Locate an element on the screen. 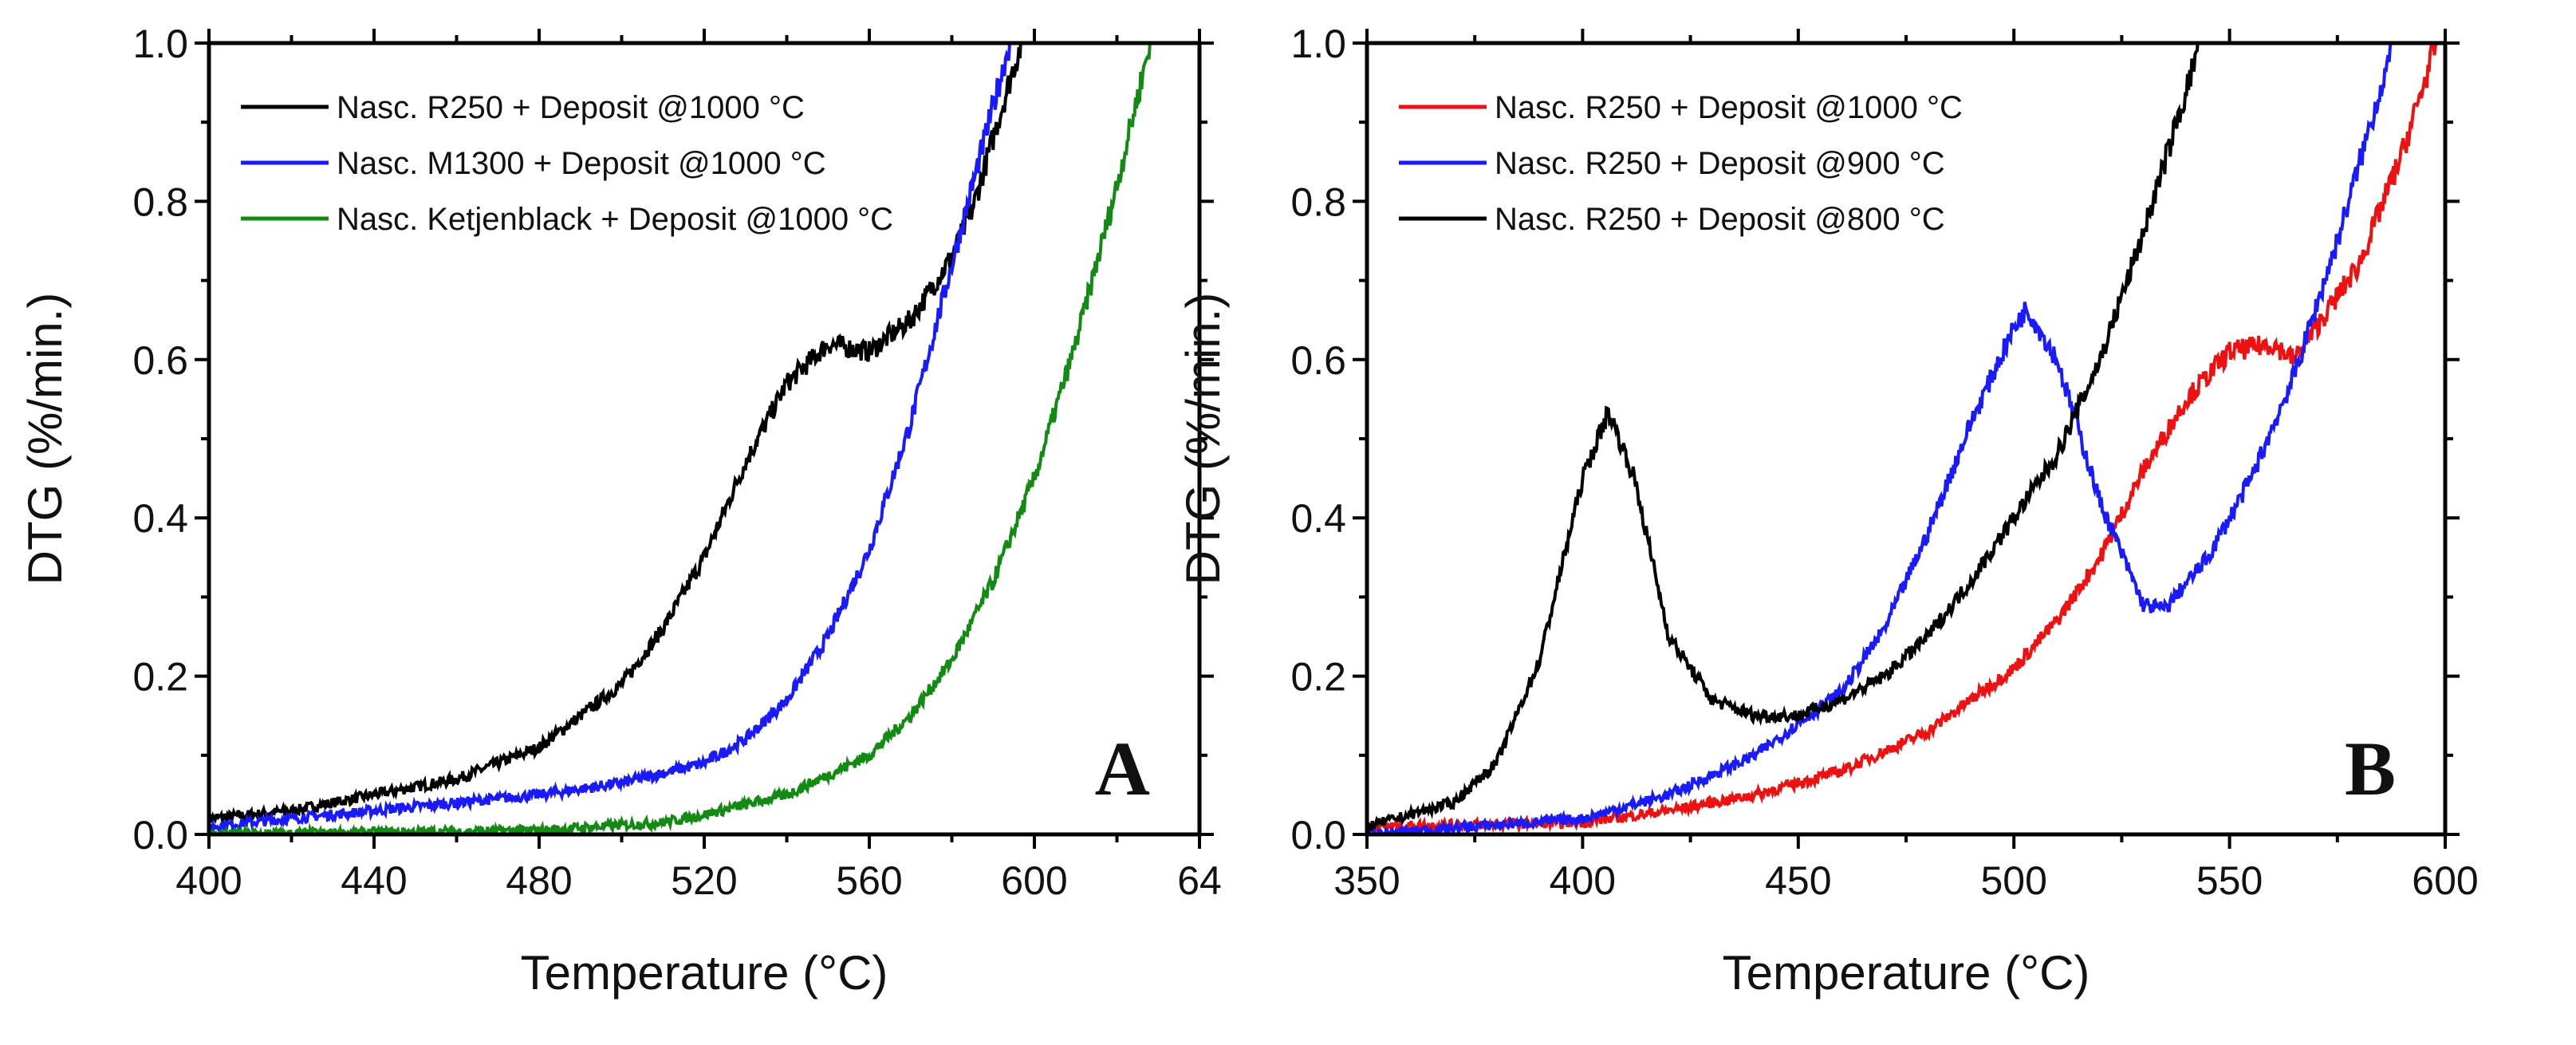  x-tick-label: 550 is located at coordinates (2229, 881).